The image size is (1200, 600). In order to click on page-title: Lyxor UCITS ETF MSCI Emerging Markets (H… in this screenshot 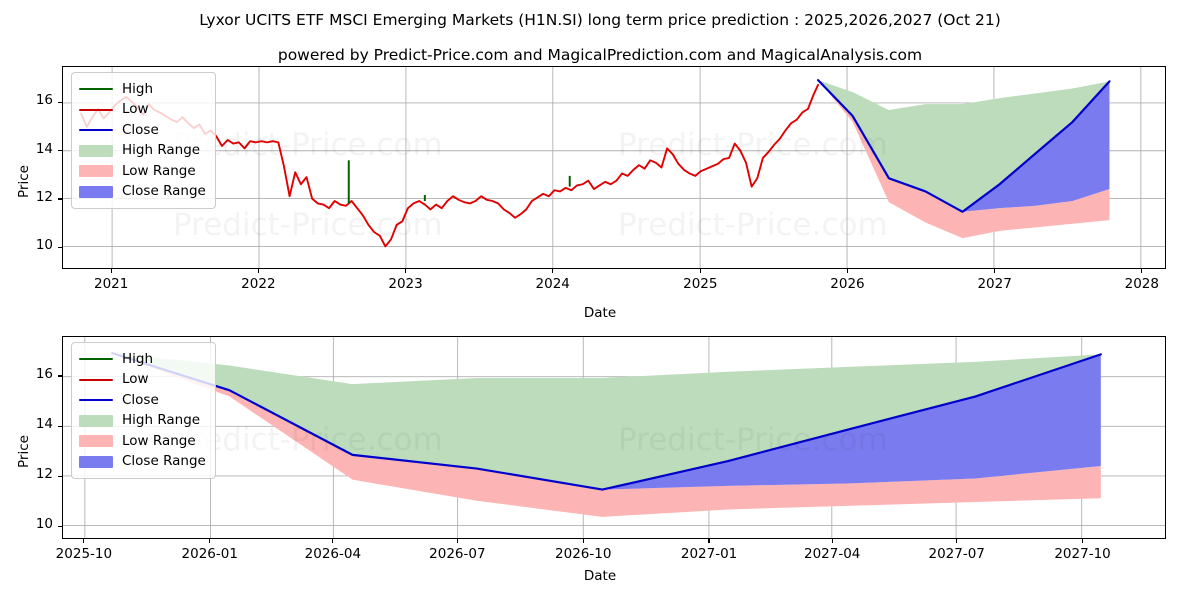, I will do `click(600, 20)`.